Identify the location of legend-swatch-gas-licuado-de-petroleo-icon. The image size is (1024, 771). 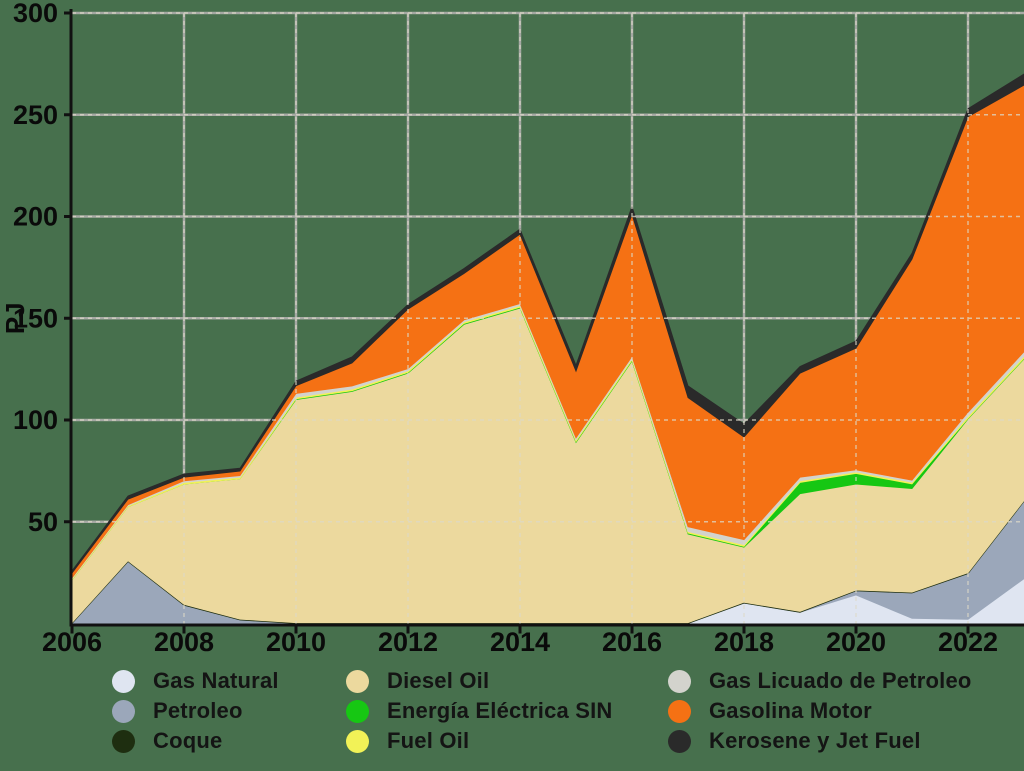
(679, 681).